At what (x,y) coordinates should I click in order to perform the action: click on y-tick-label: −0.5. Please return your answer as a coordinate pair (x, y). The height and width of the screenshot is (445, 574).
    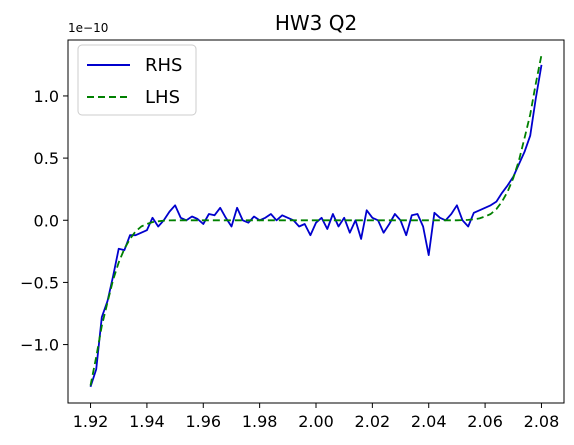
    Looking at the image, I should click on (39, 282).